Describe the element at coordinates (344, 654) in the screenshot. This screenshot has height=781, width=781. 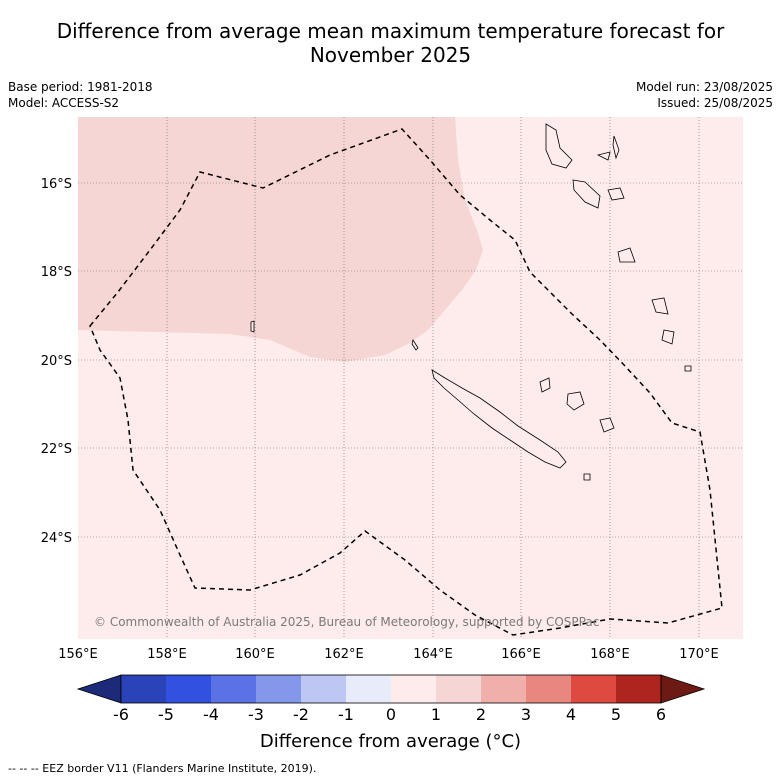
I see `x-tick-label: 162°E` at that location.